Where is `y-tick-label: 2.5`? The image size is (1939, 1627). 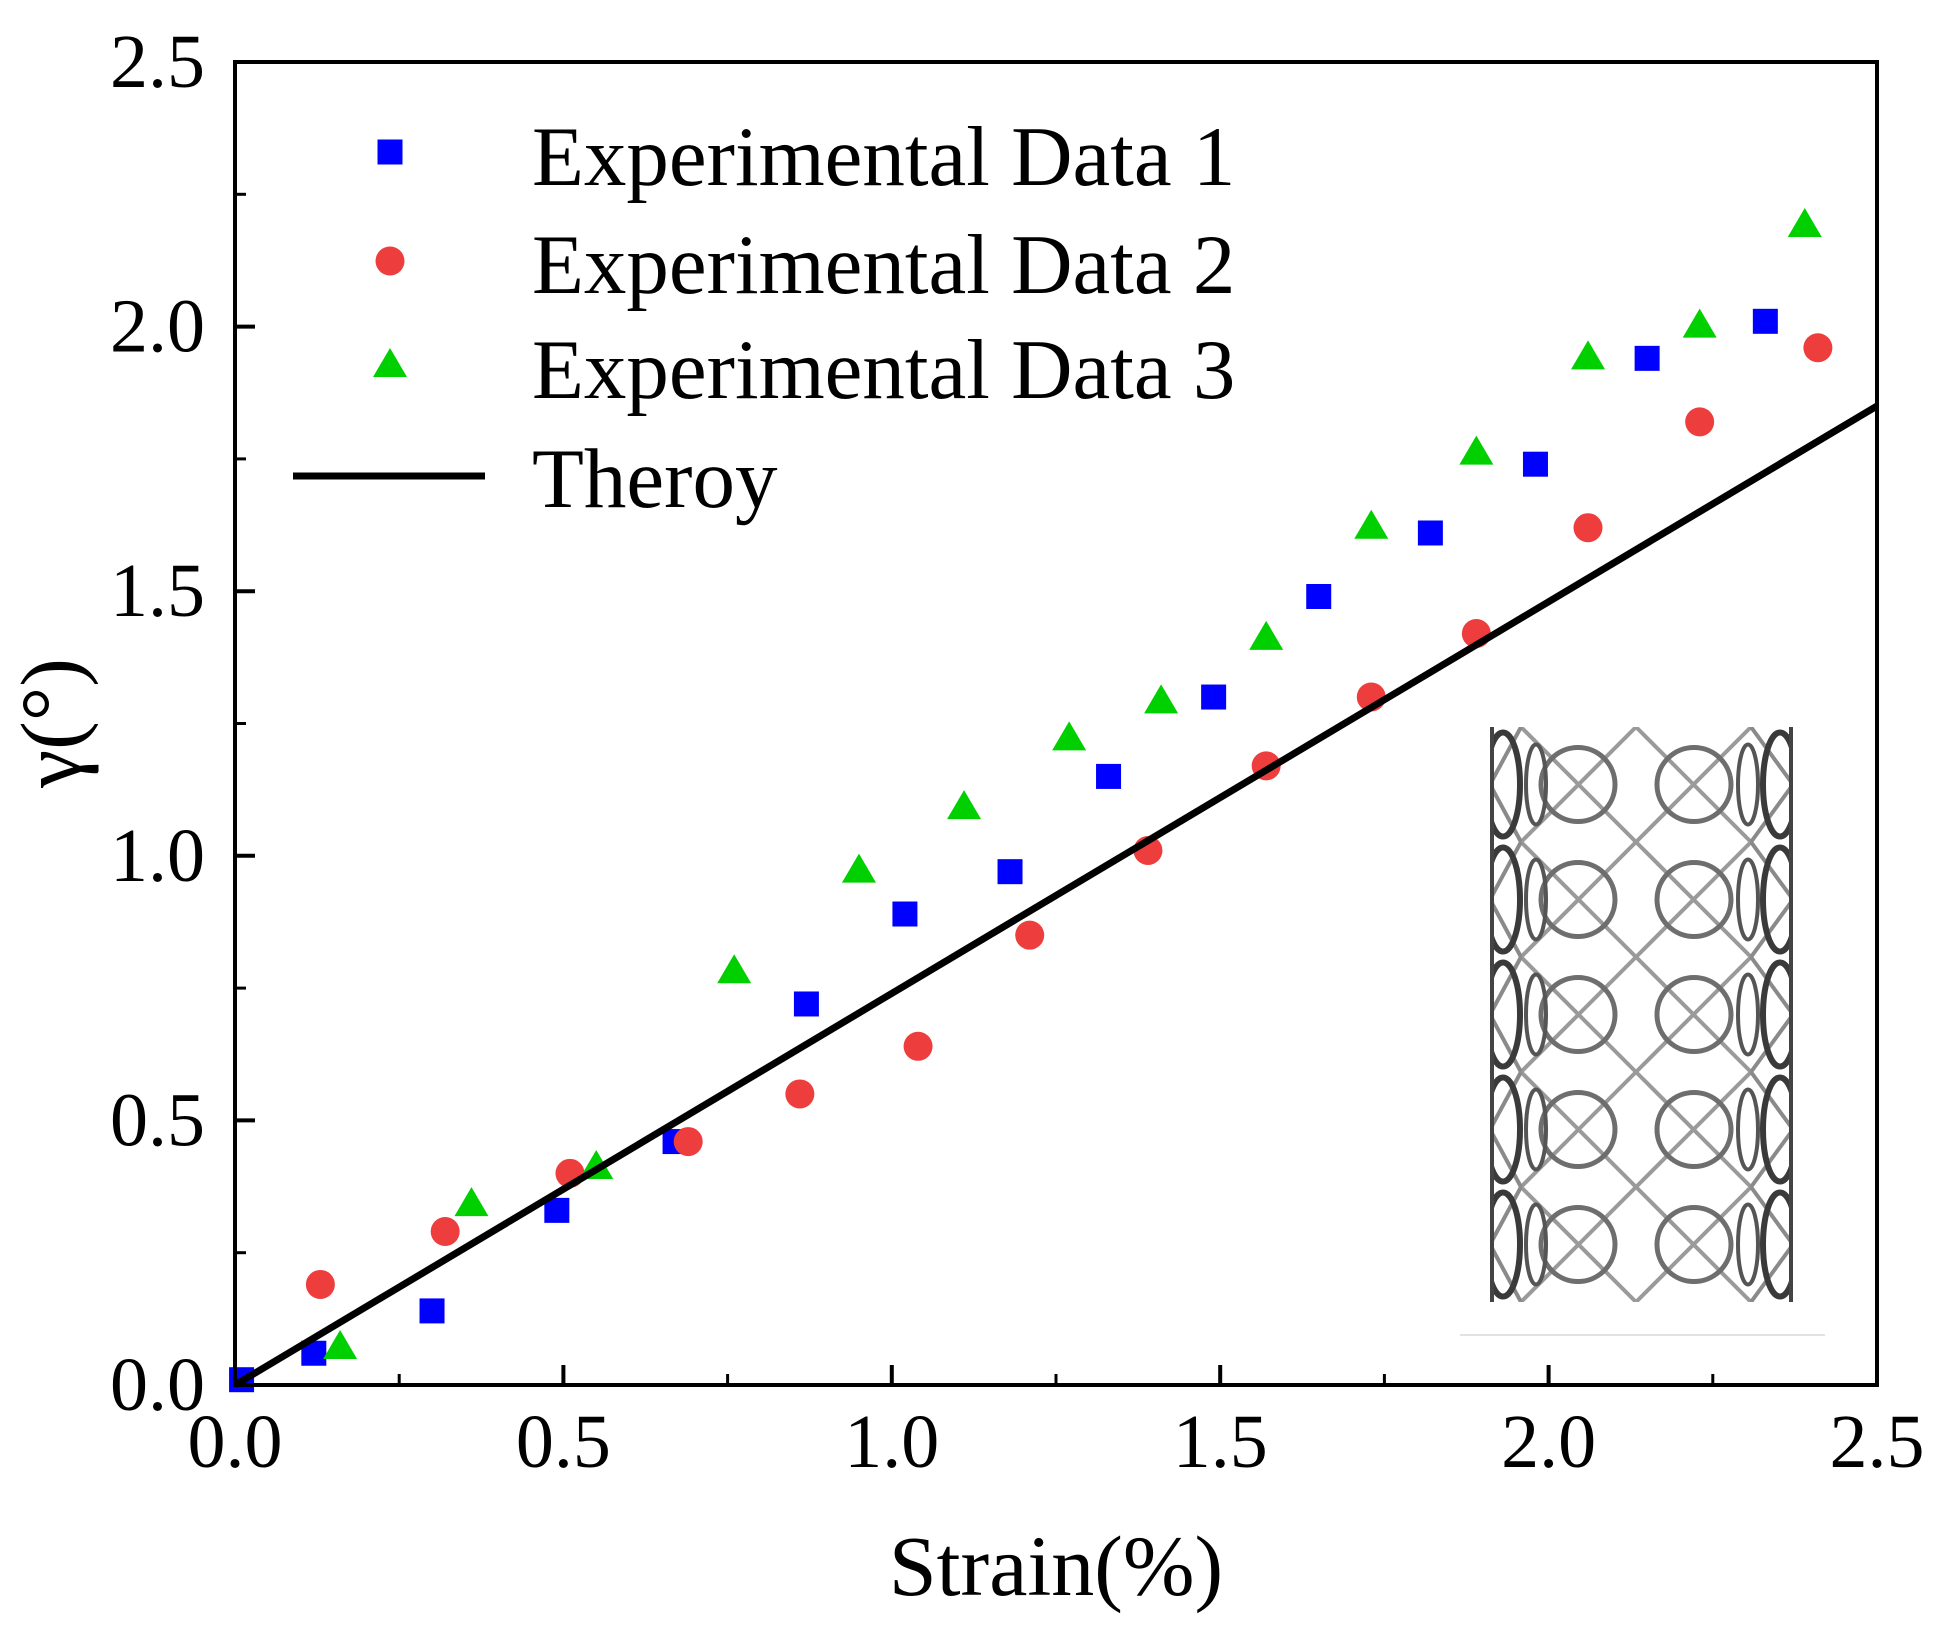
y-tick-label: 2.5 is located at coordinates (157, 62).